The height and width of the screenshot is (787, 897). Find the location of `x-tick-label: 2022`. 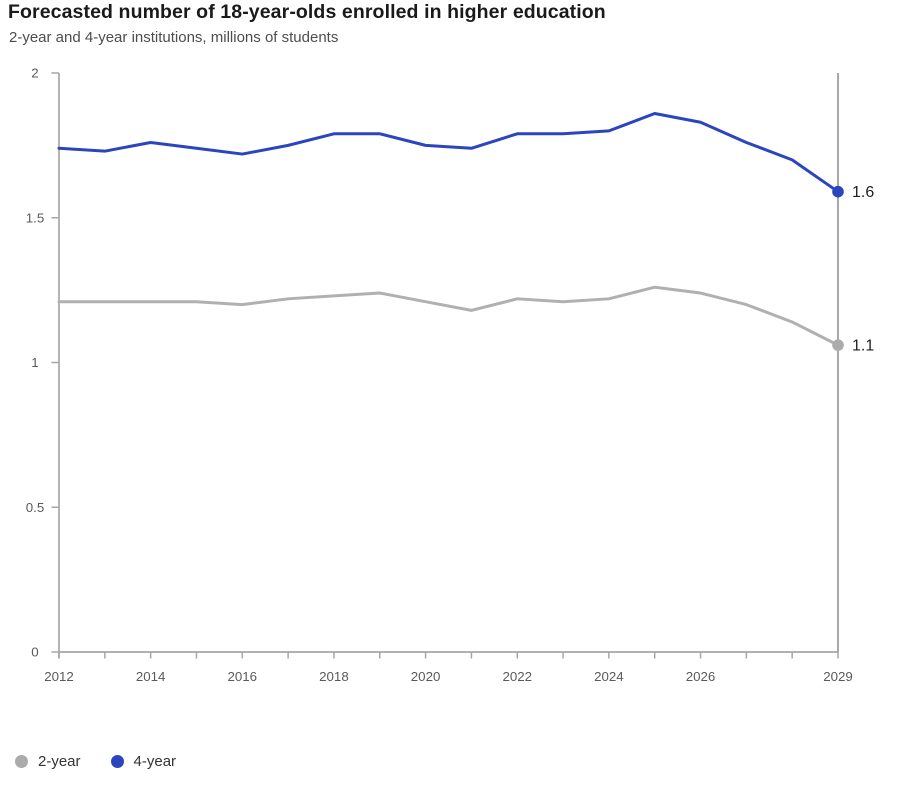

x-tick-label: 2022 is located at coordinates (517, 676).